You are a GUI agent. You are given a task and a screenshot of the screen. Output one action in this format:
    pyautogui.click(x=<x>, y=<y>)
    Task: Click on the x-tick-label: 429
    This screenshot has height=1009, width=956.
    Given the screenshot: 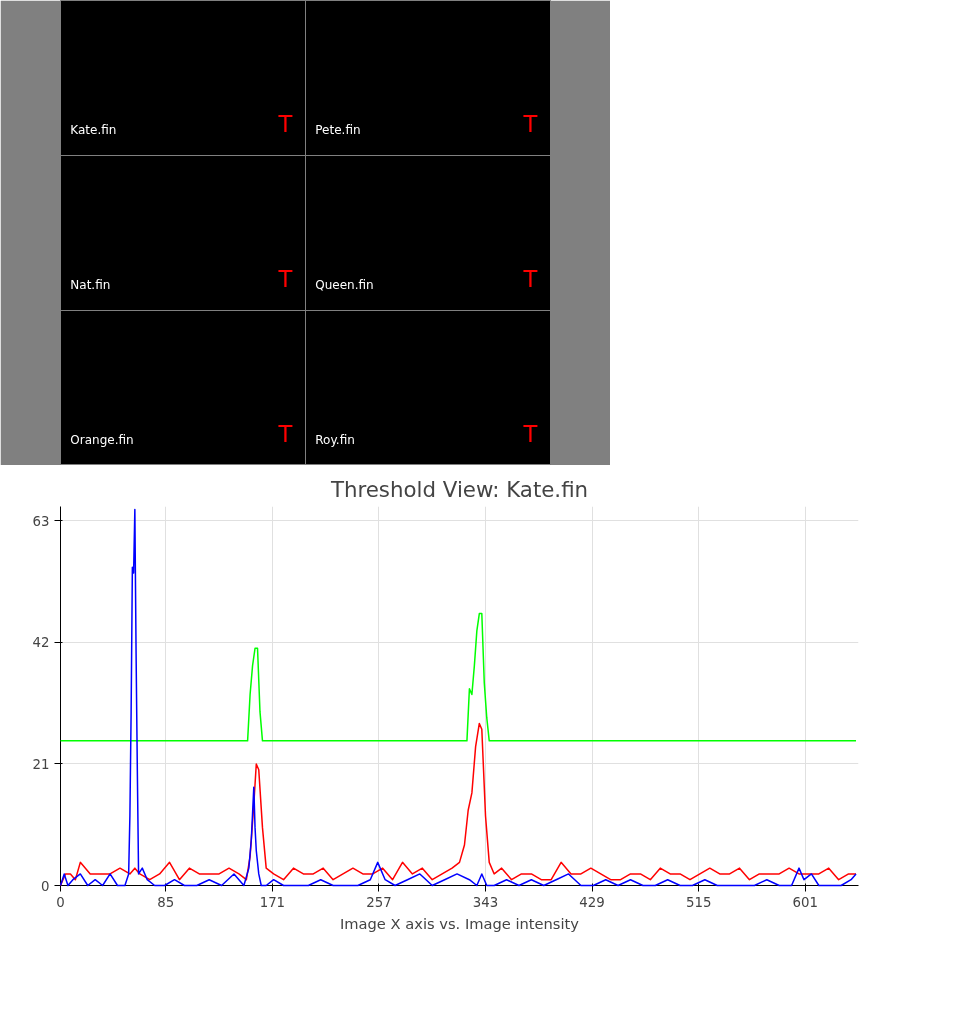 What is the action you would take?
    pyautogui.click(x=592, y=902)
    